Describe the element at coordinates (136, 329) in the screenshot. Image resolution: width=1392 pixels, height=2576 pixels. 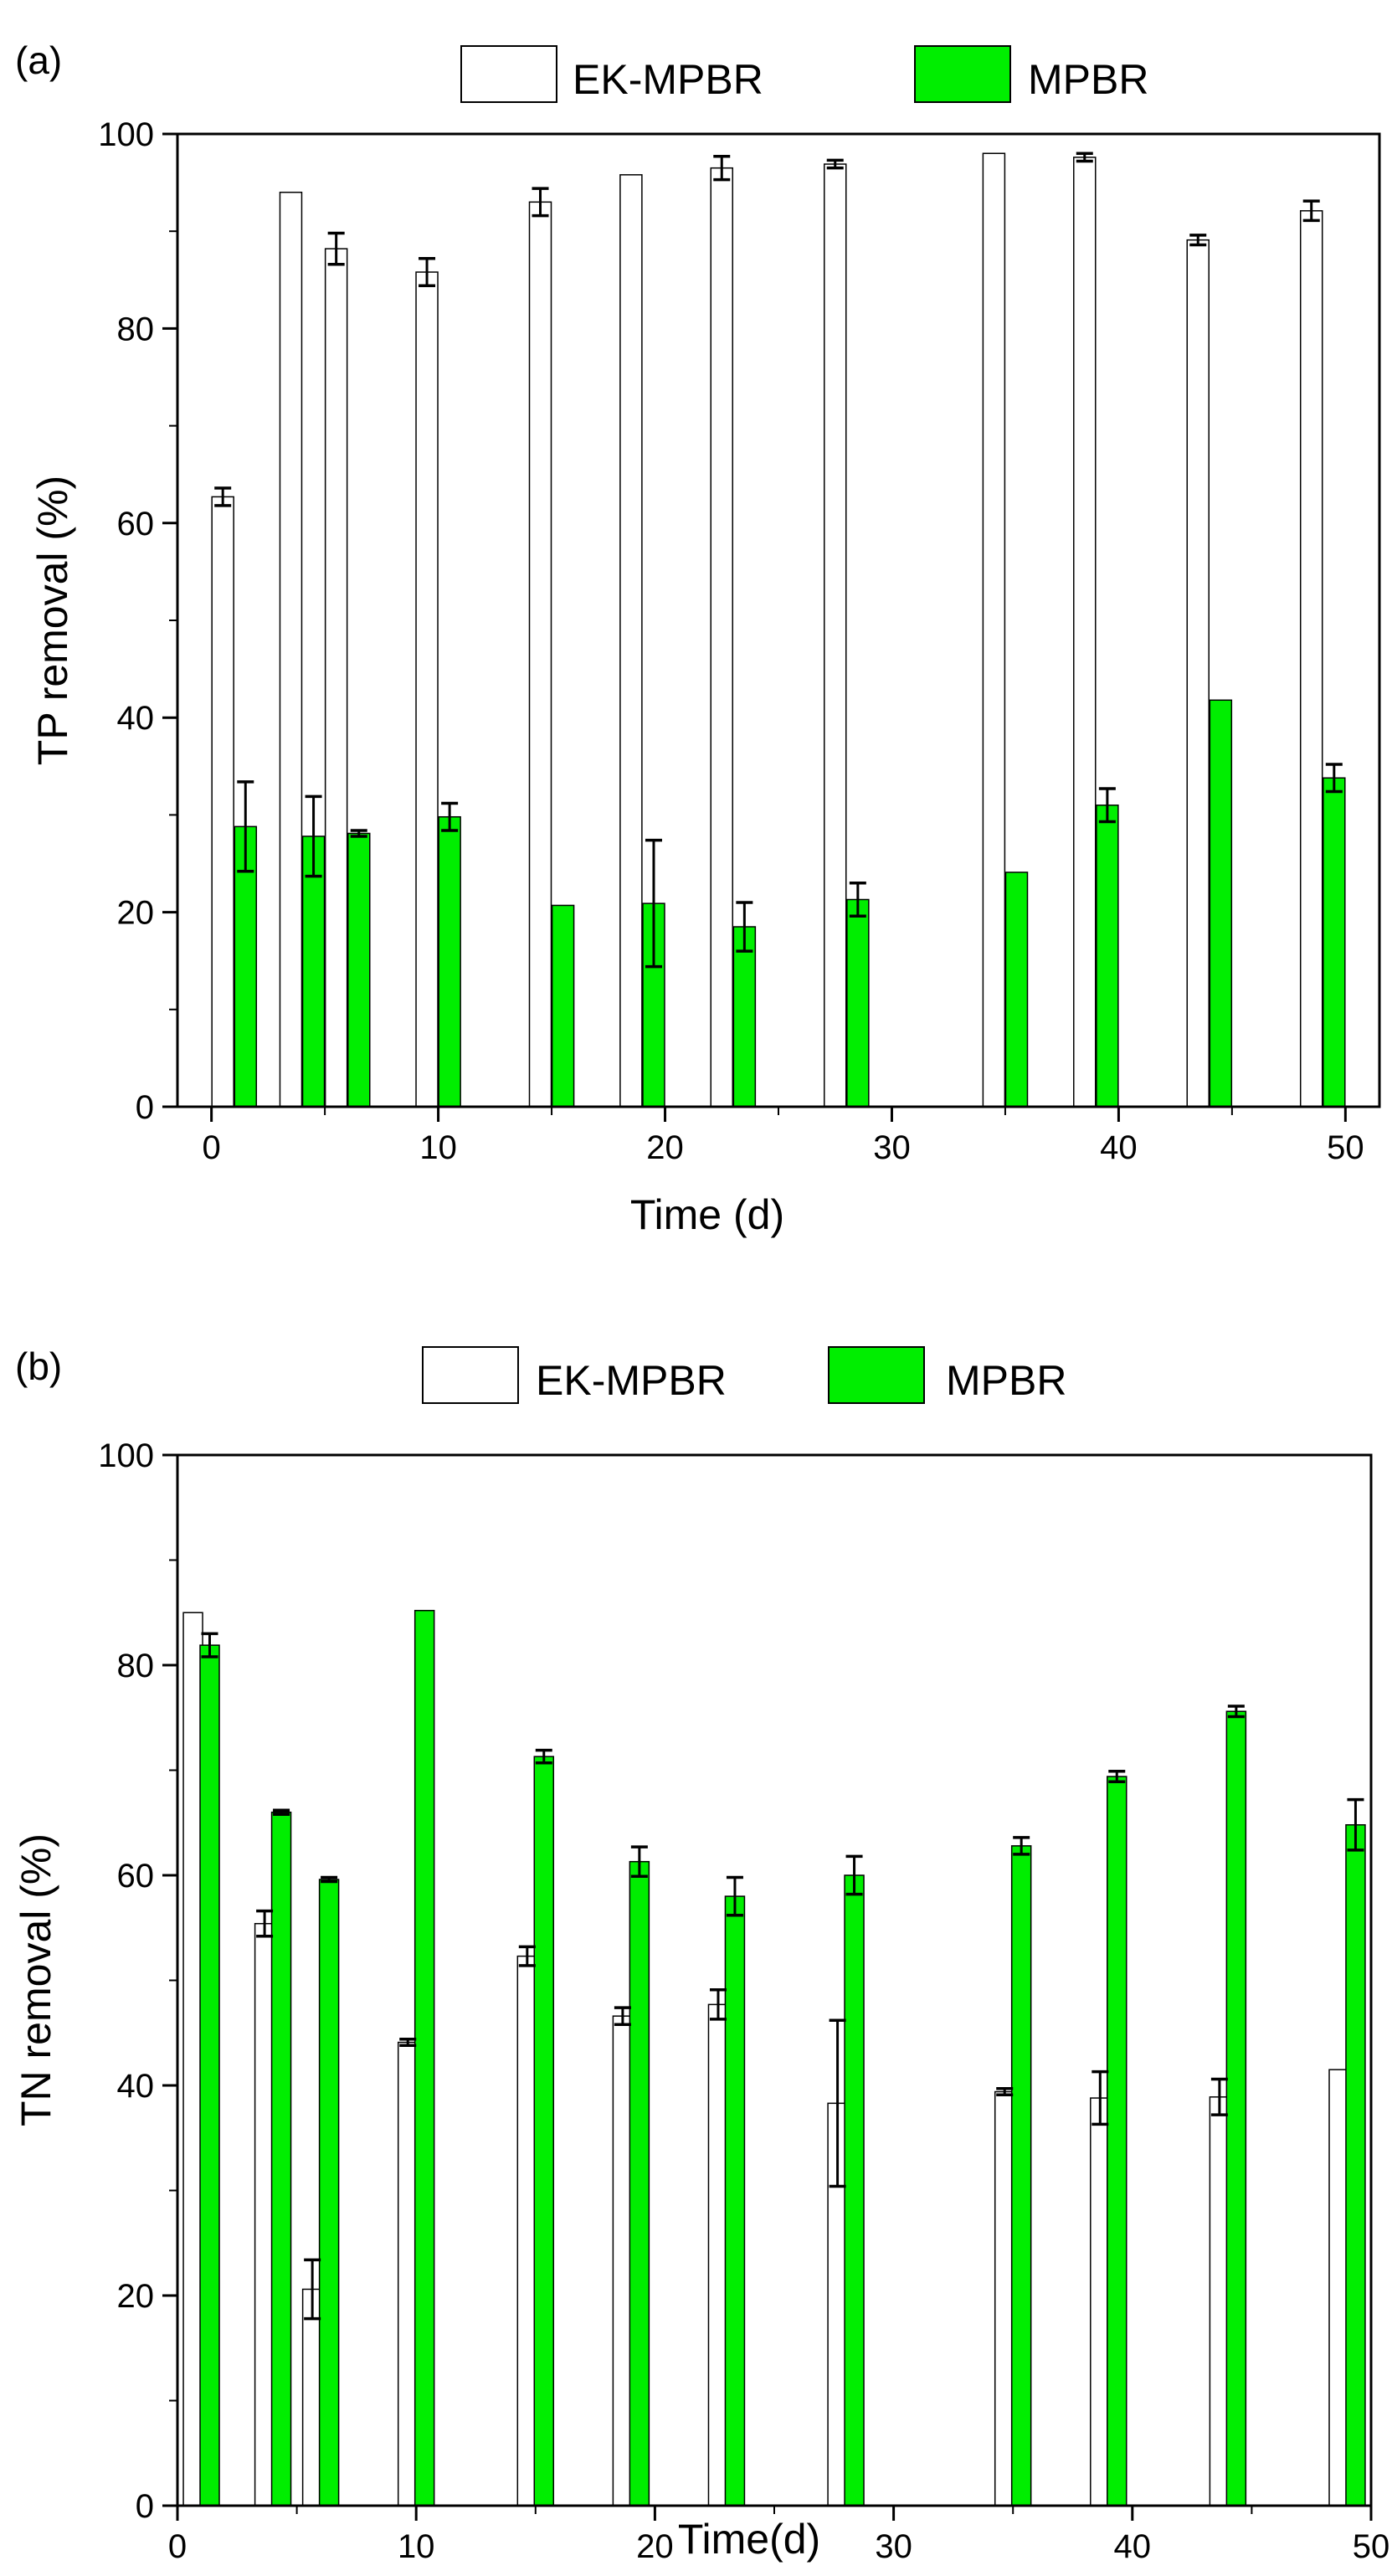
I see `y-tick-label: 80` at that location.